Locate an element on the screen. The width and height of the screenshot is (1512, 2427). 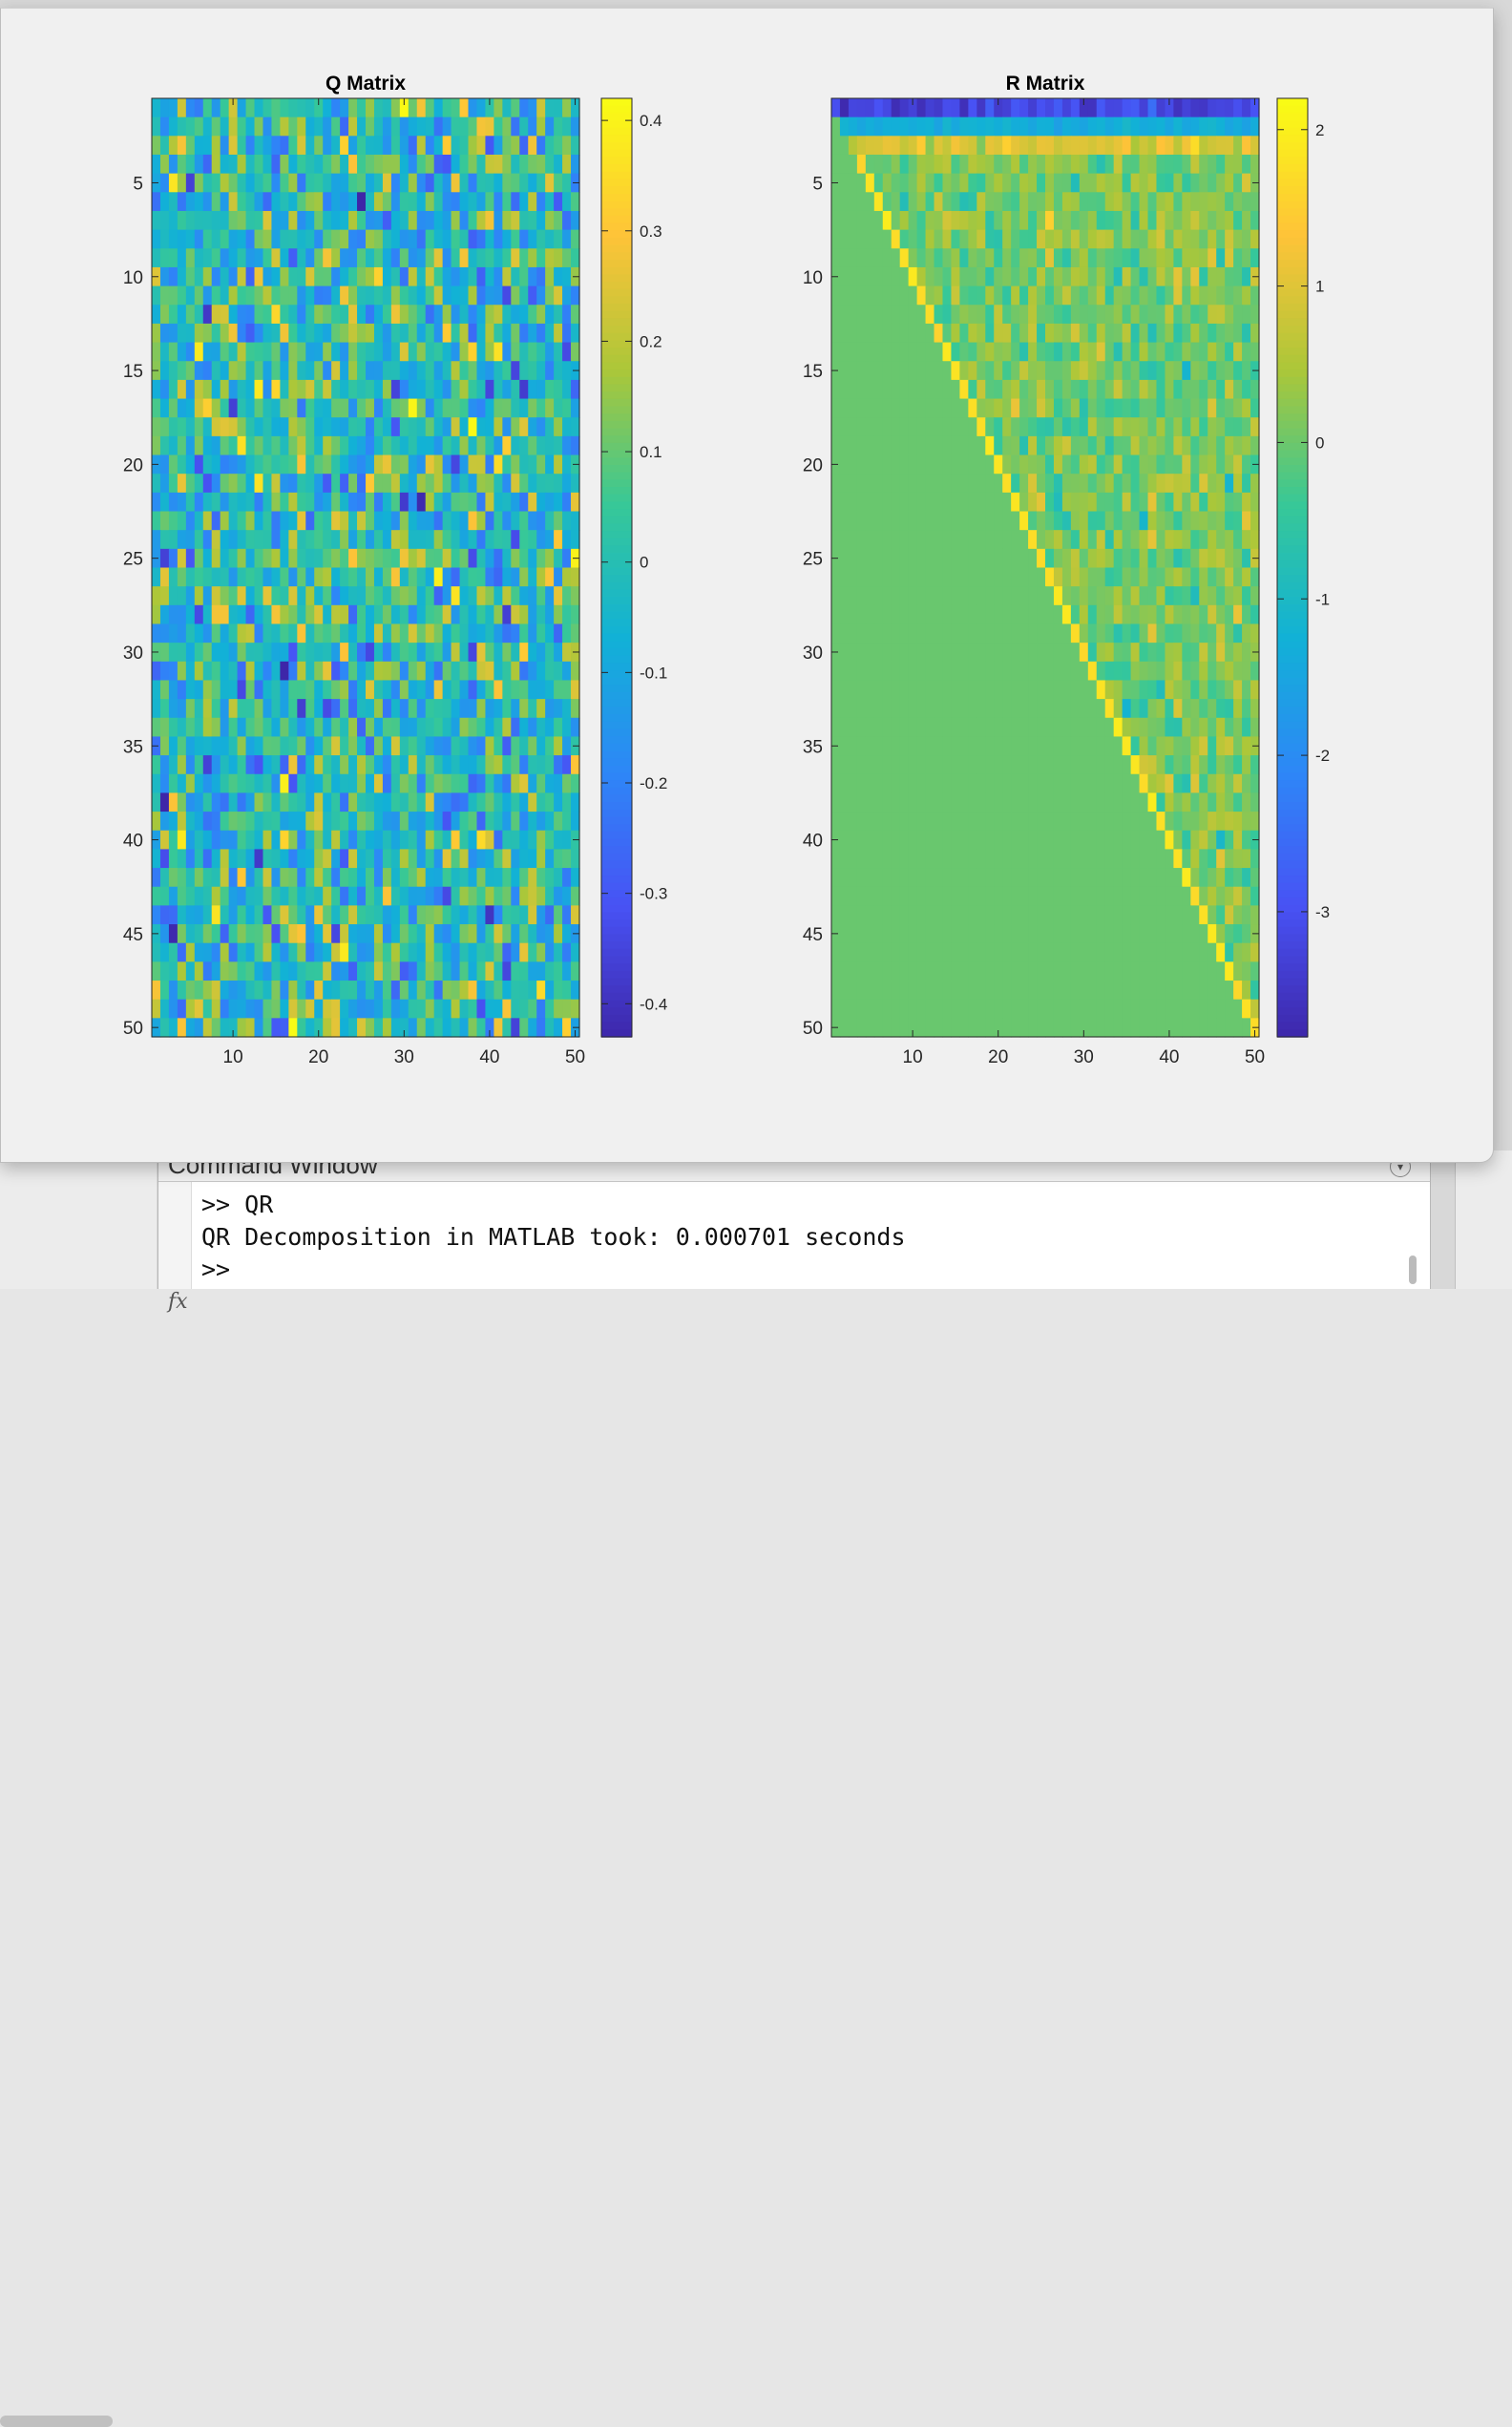
command-prompt: >> is located at coordinates (215, 1269).